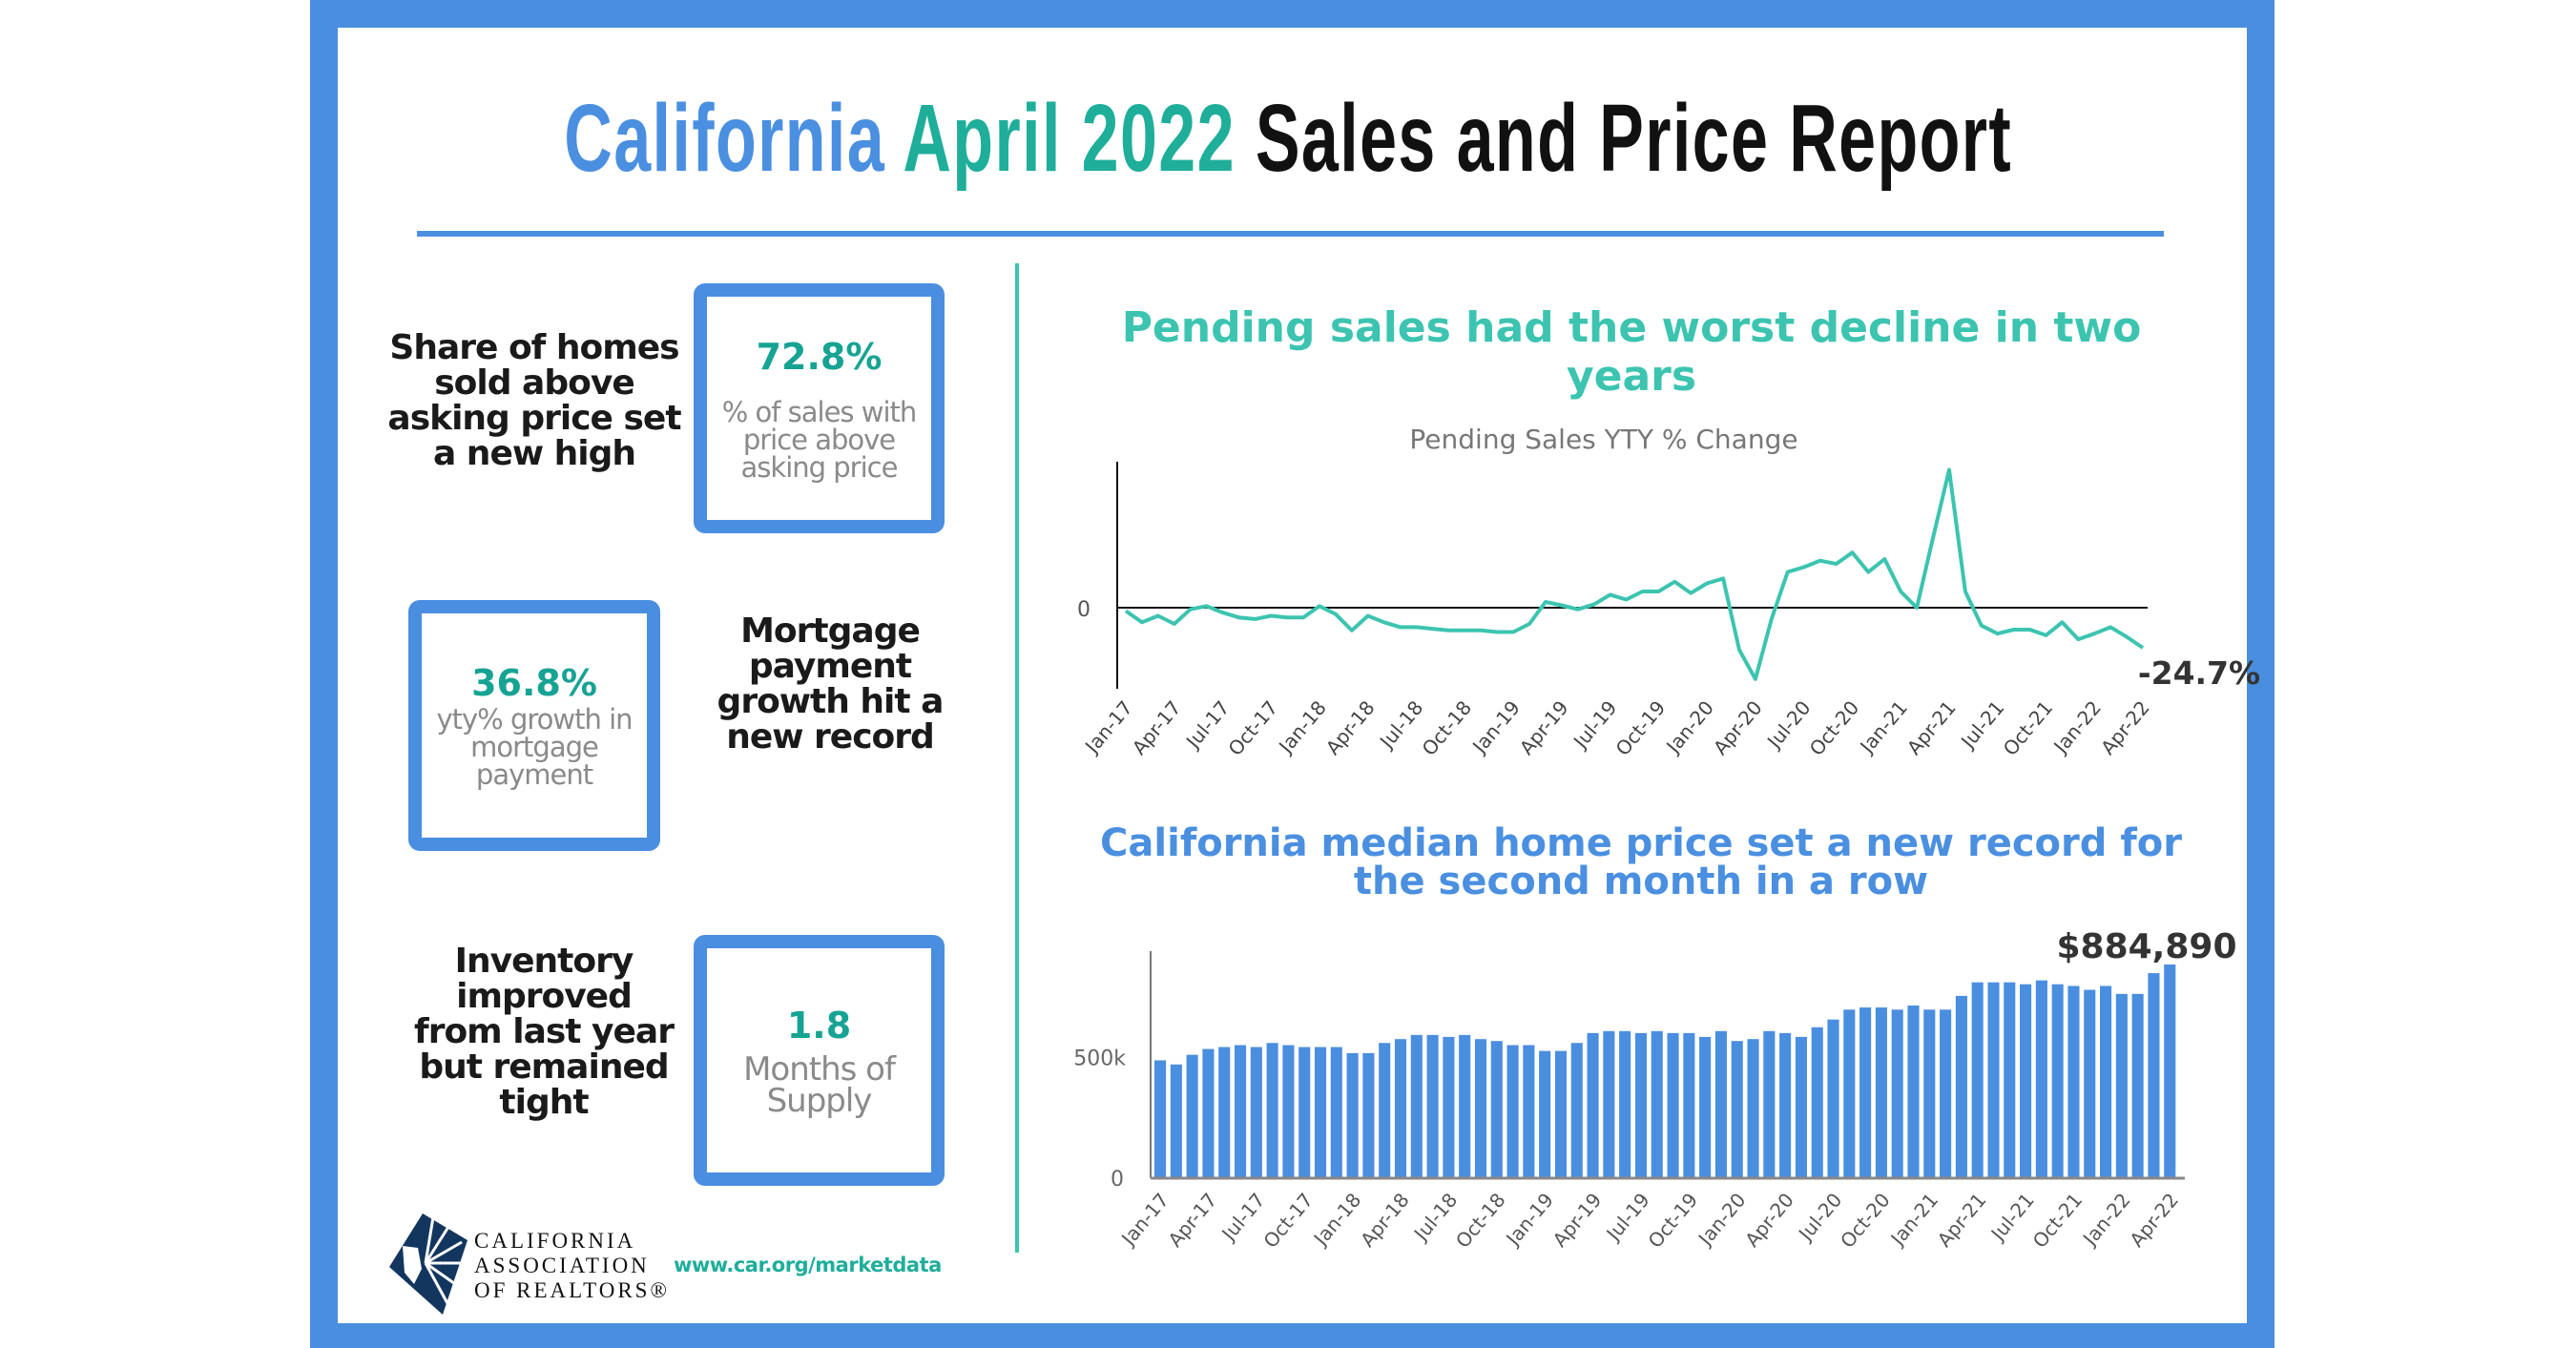  Describe the element at coordinates (1290, 234) in the screenshot. I see `title-divider` at that location.